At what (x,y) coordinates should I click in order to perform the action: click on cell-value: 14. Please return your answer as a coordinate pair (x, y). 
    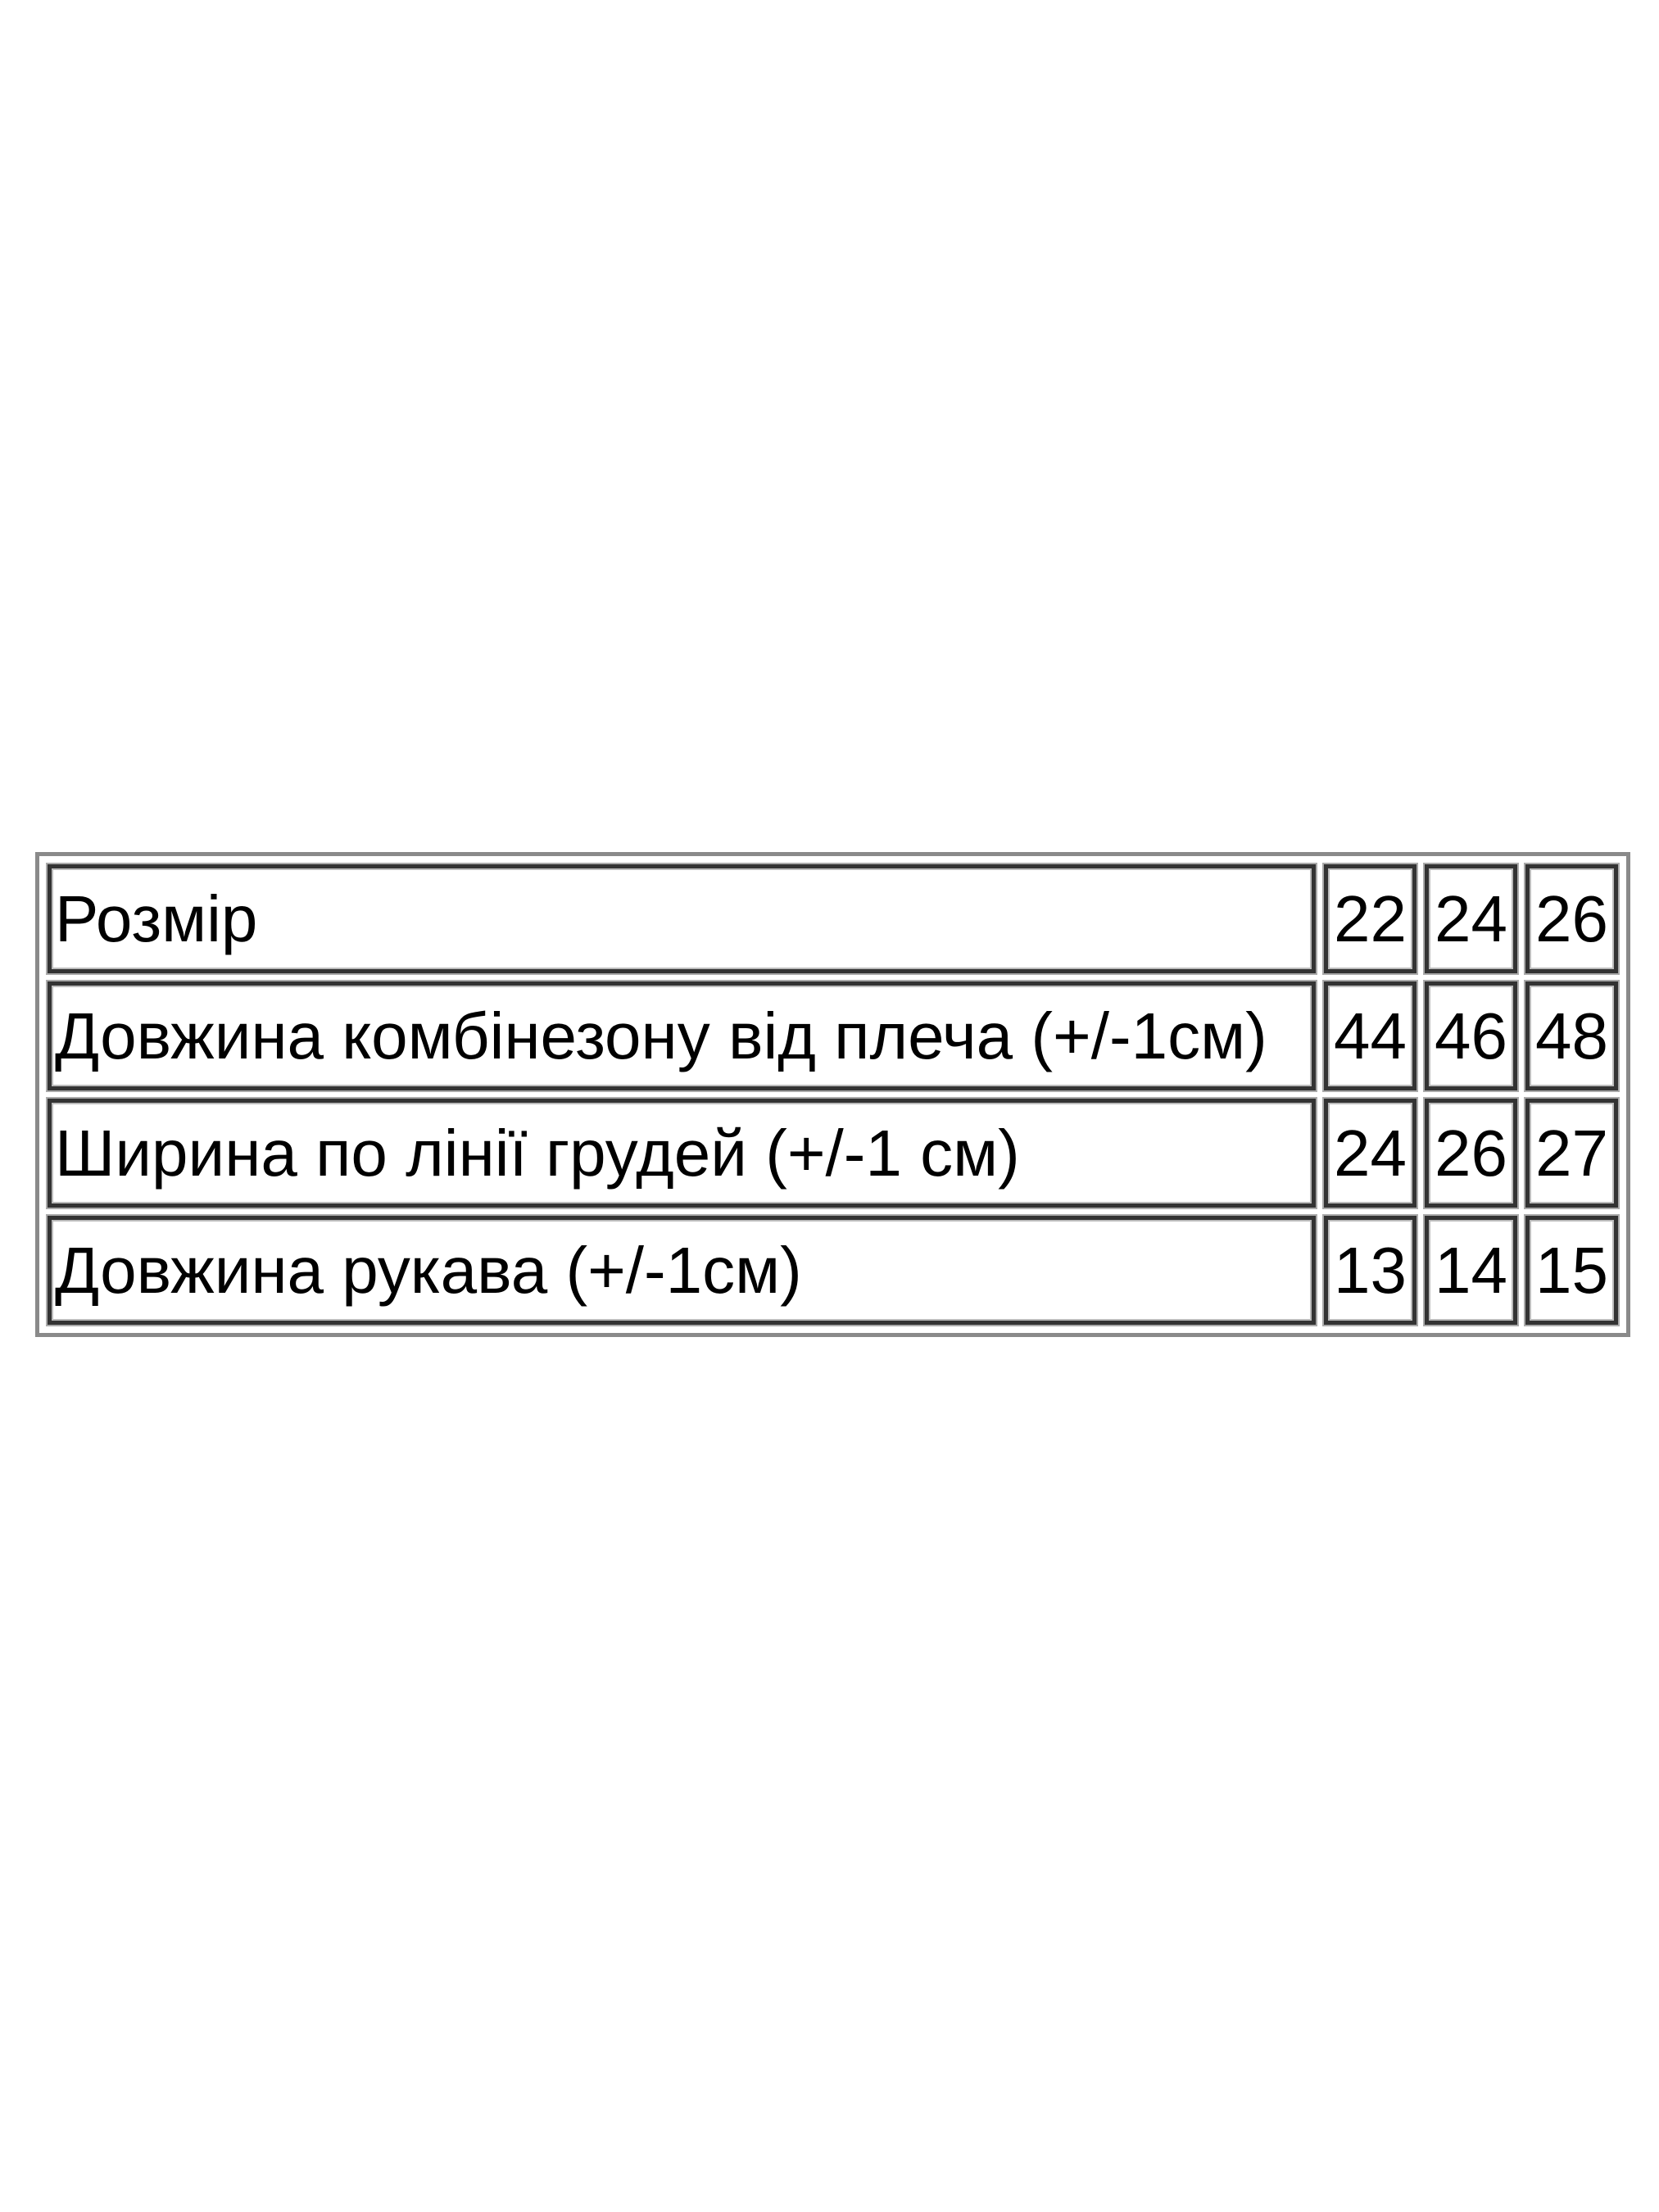
    Looking at the image, I should click on (1471, 1270).